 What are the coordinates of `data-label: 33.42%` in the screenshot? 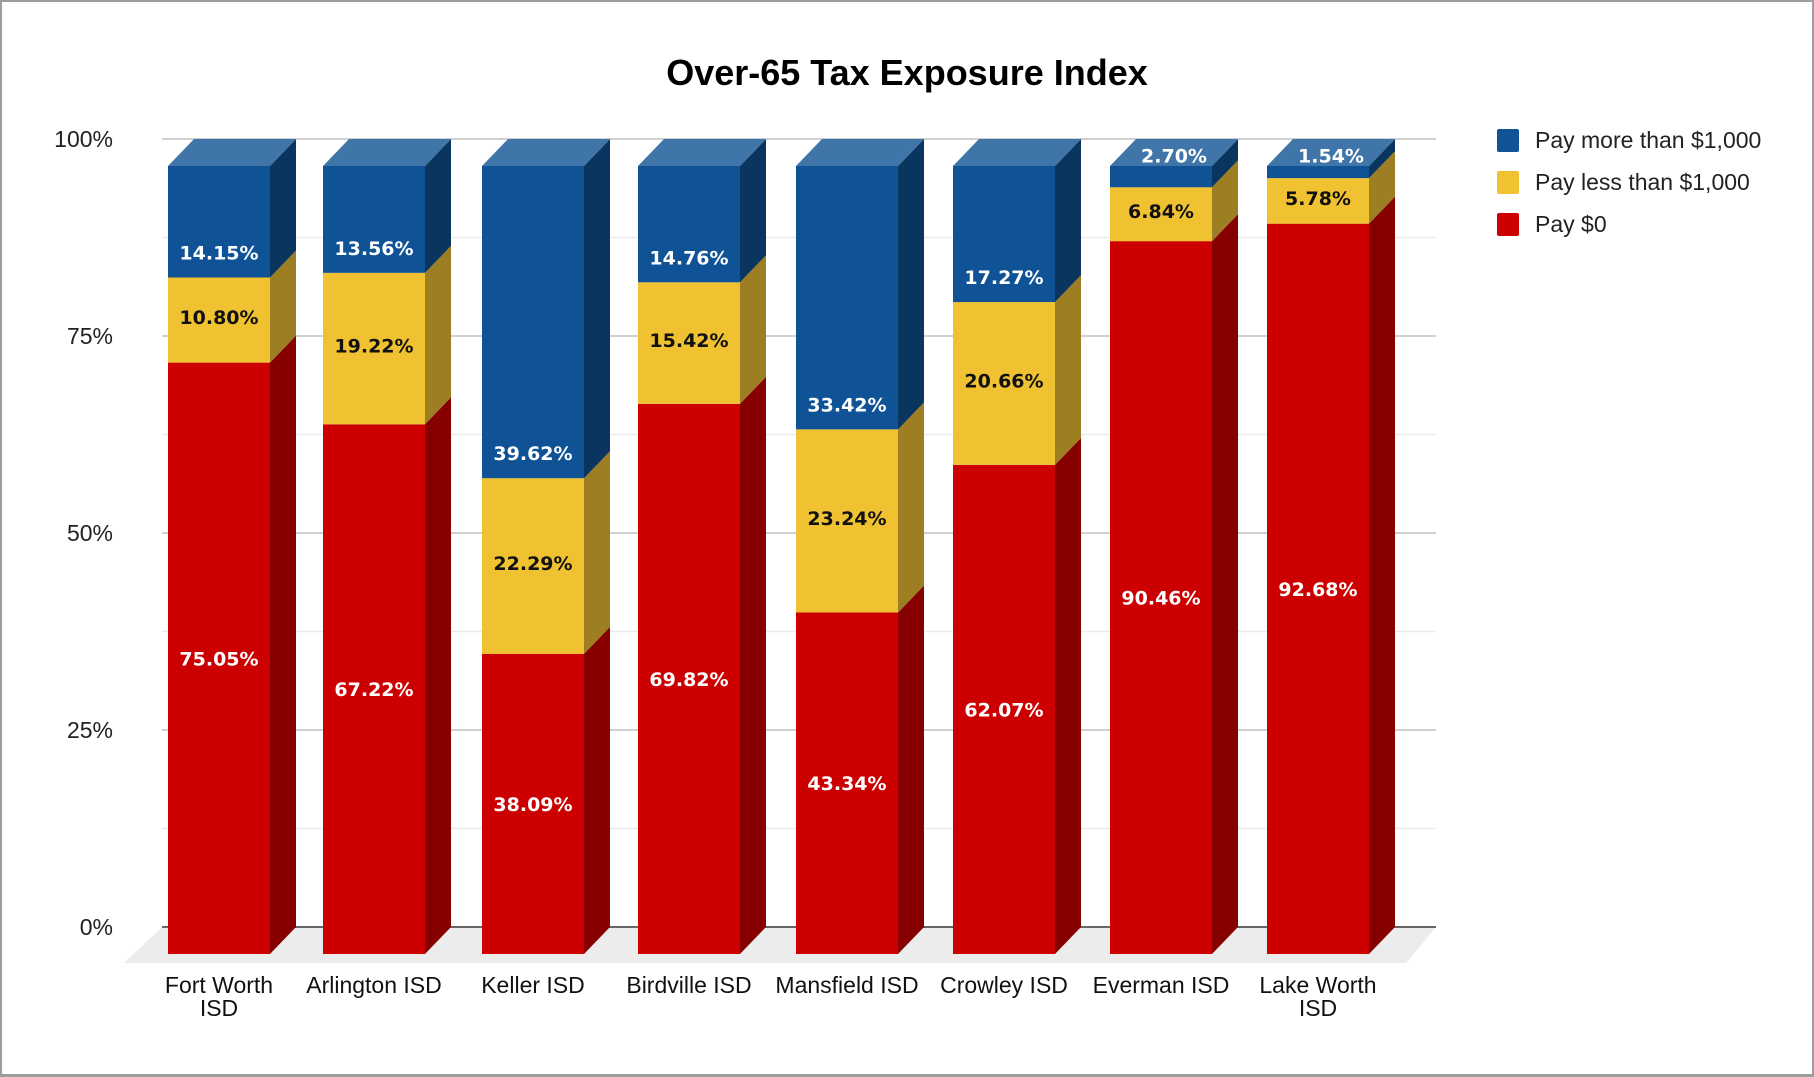 It's located at (846, 405).